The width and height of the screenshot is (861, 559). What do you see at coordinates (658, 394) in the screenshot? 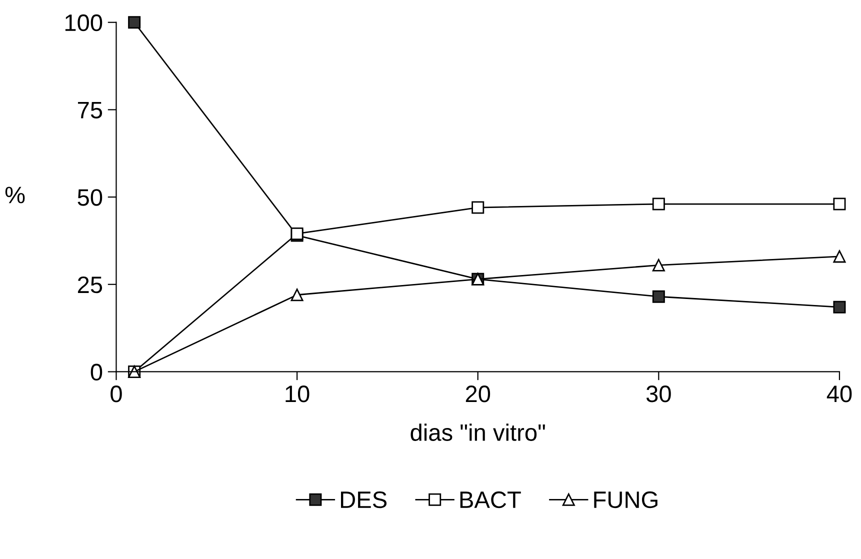
I see `x-tick-label: 30` at bounding box center [658, 394].